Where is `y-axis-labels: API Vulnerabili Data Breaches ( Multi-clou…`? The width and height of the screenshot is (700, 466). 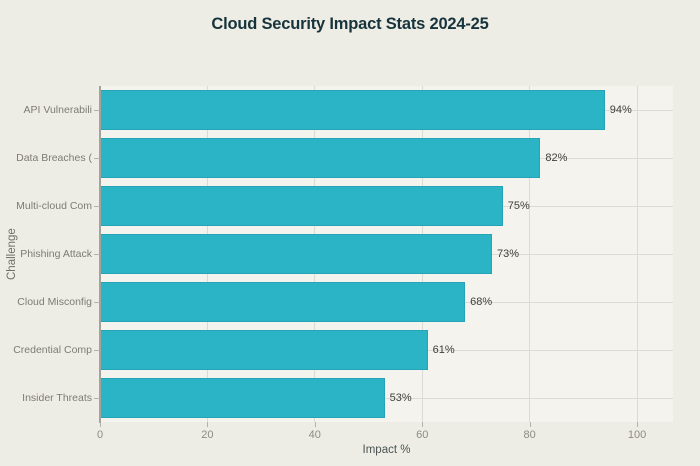 y-axis-labels: API Vulnerabili Data Breaches ( Multi-clou… is located at coordinates (46, 254).